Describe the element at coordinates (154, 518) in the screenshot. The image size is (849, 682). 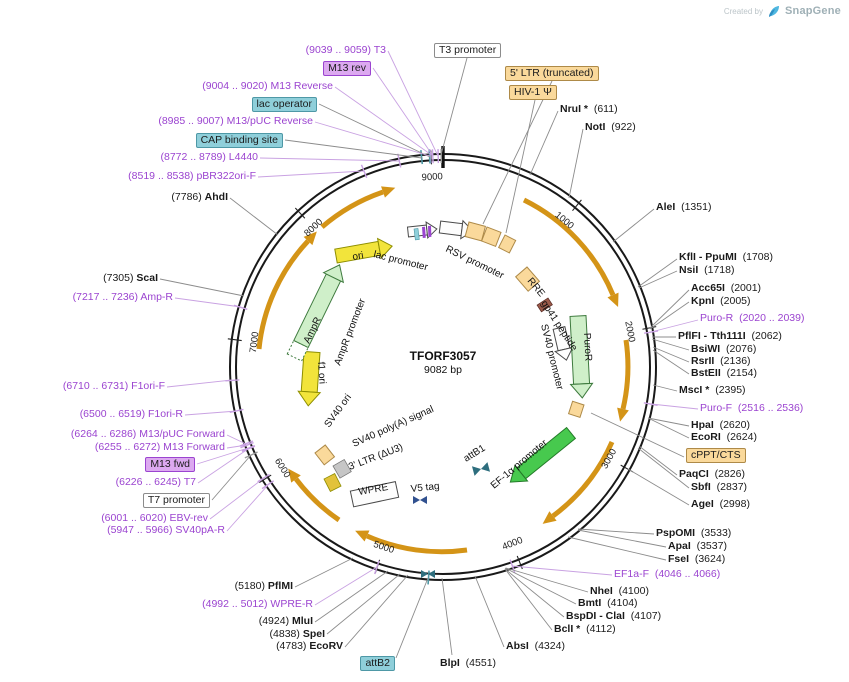
I see `ebv-rev-label: (6001 .. 6020) EBV-rev` at that location.